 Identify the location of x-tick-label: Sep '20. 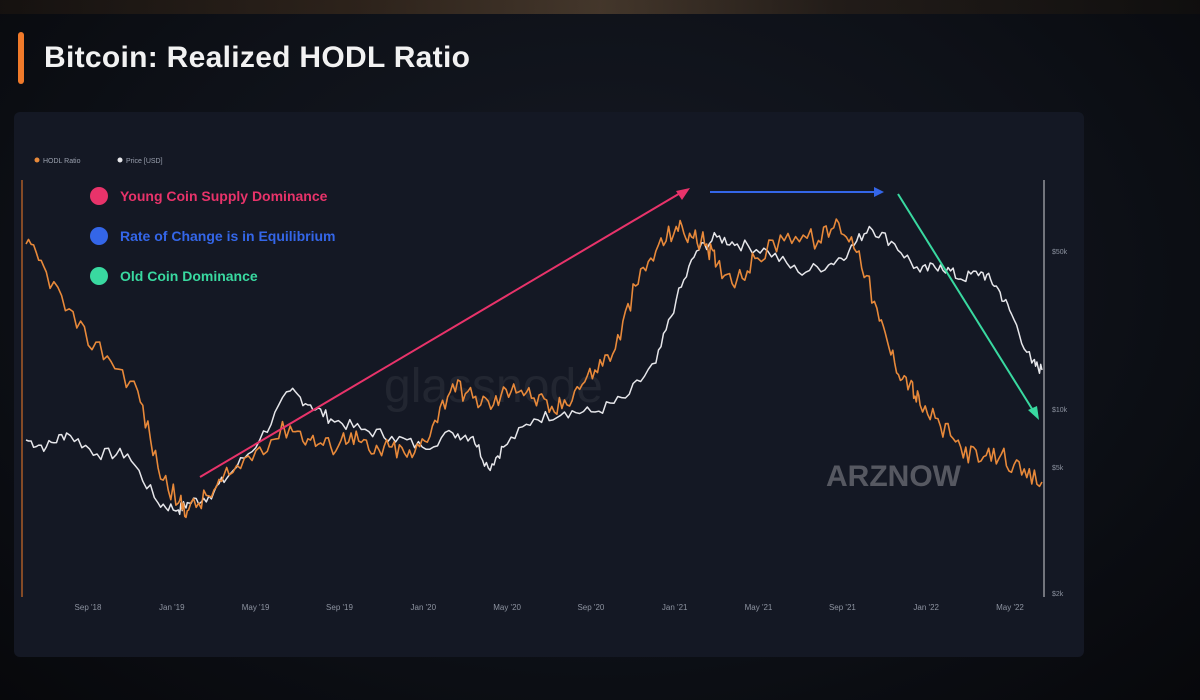
(590, 607).